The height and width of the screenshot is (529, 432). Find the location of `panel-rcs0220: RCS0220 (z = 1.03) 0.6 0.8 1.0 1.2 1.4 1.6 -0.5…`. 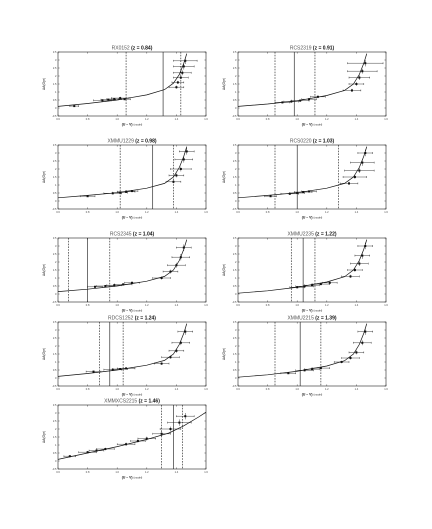

panel-rcs0220: RCS0220 (z = 1.03) 0.6 0.8 1.0 1.2 1.4 1.6 -0.5… is located at coordinates (305, 179).